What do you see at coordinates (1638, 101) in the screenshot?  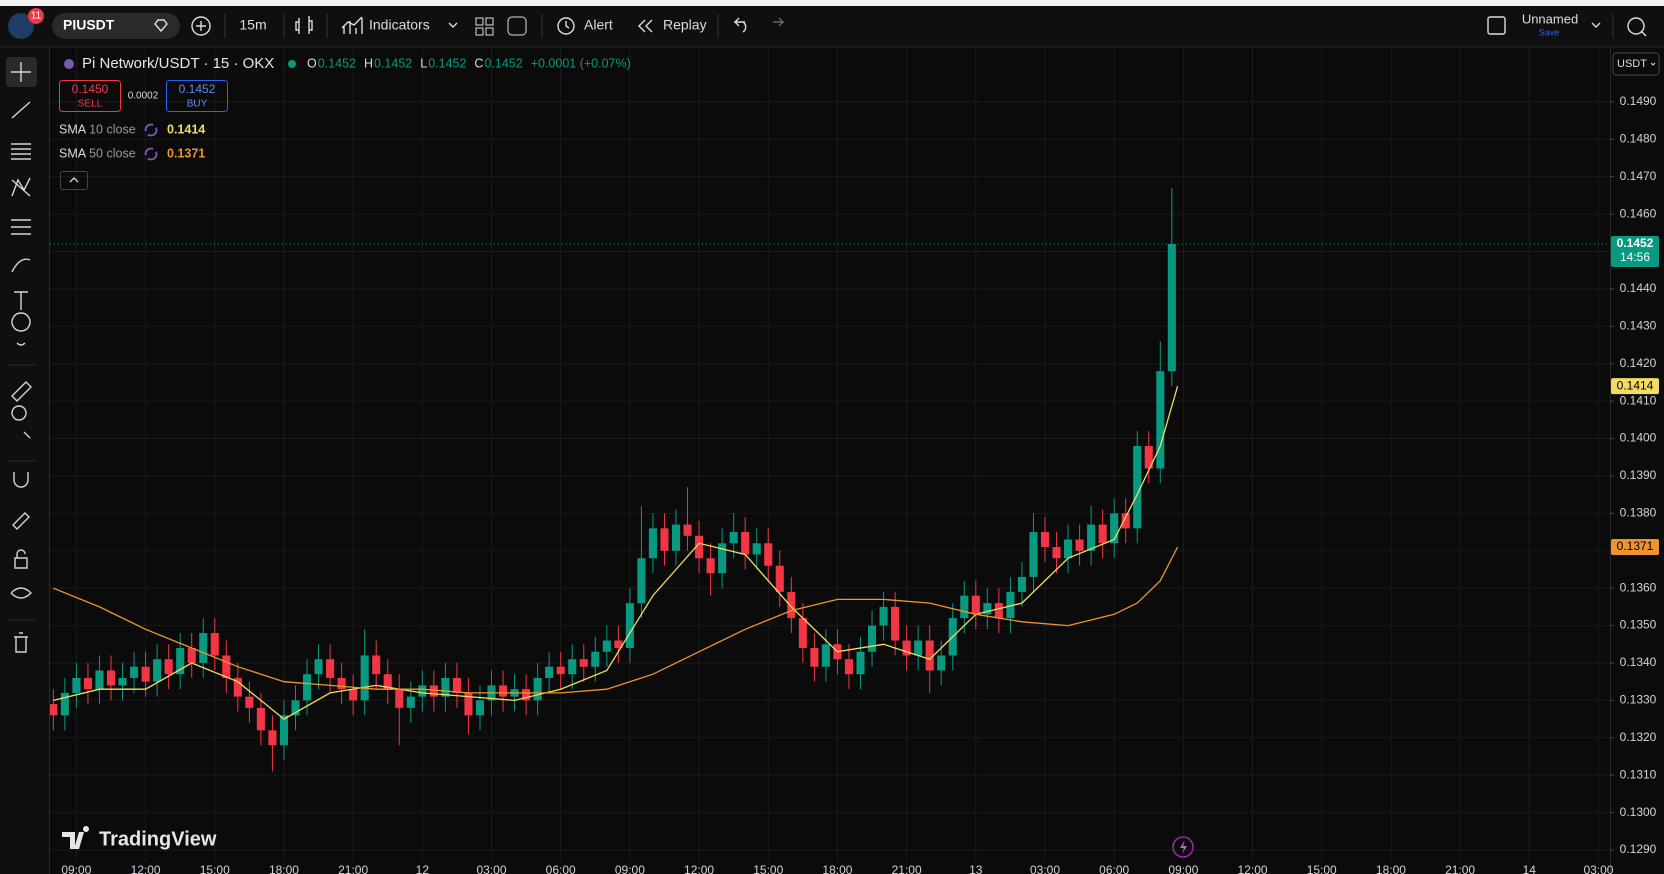 I see `y-tick-label: 0.1490` at bounding box center [1638, 101].